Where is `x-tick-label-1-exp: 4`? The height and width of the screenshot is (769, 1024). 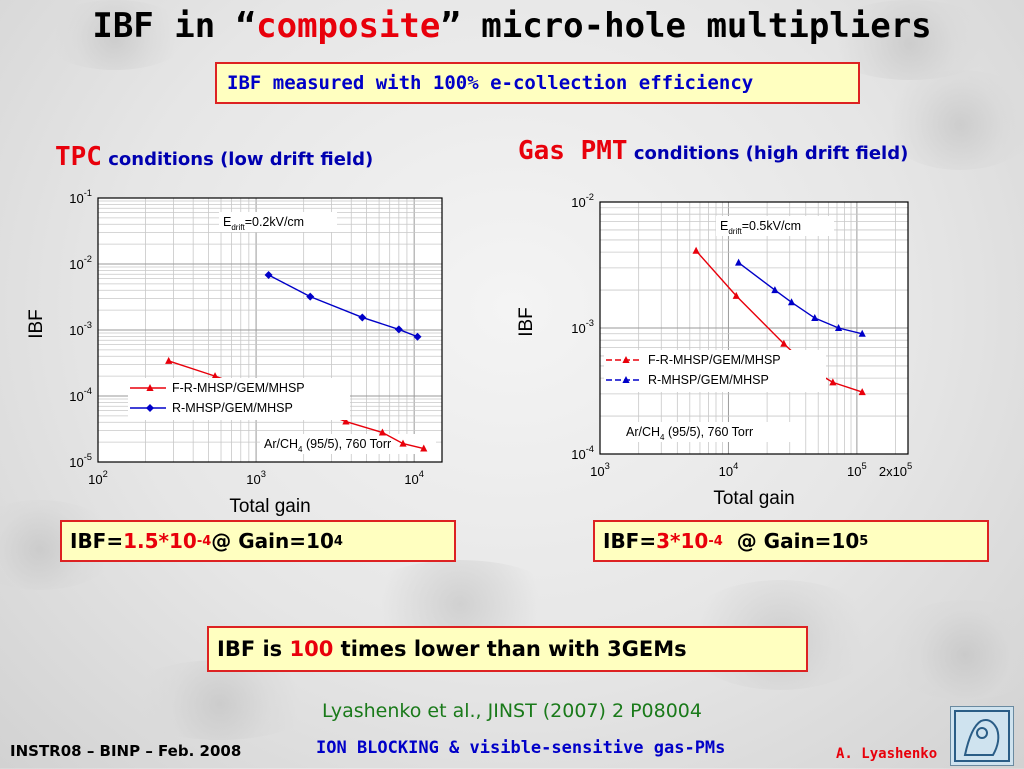
x-tick-label-1-exp: 4 is located at coordinates (735, 466).